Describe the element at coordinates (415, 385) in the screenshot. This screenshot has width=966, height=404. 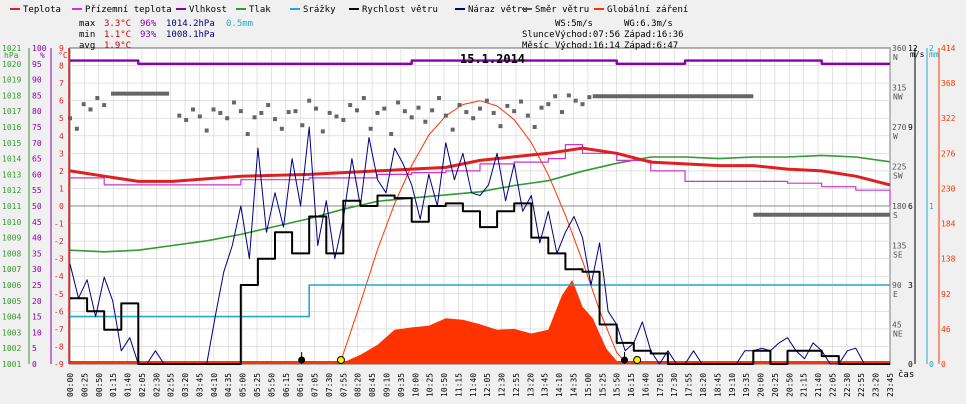
I see `x-tick-label: 10:00` at that location.